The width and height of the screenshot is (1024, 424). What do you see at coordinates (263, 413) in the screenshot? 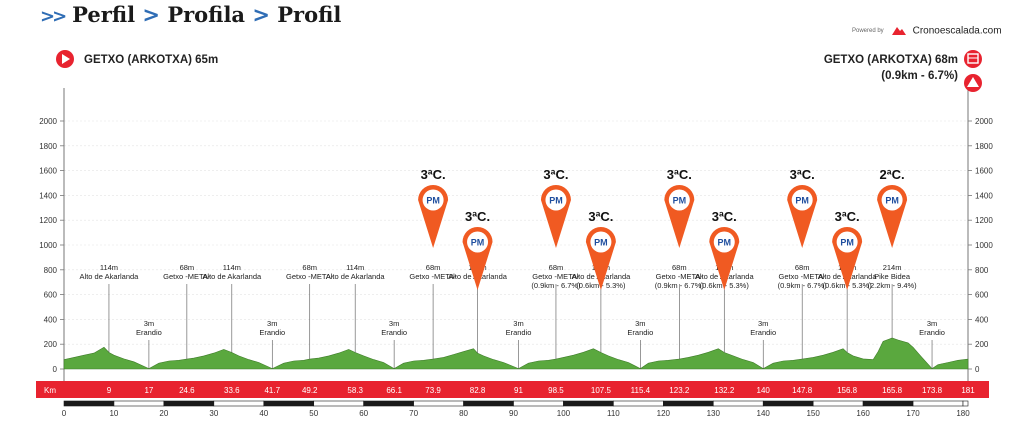
I see `x-tick-label: 40` at bounding box center [263, 413].